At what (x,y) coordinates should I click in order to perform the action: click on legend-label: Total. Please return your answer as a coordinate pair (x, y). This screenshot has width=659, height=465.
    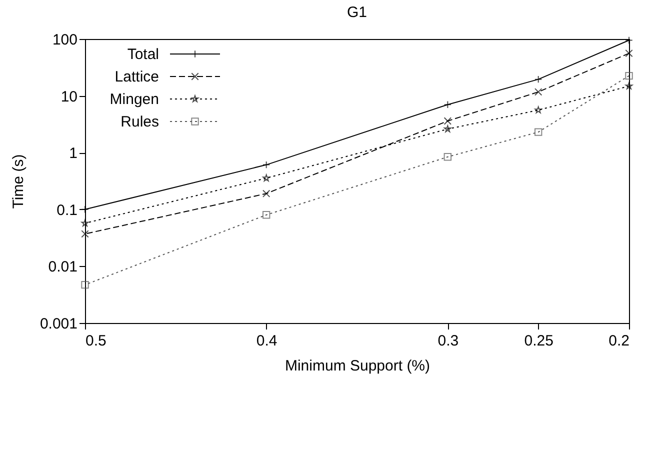
    Looking at the image, I should click on (143, 54).